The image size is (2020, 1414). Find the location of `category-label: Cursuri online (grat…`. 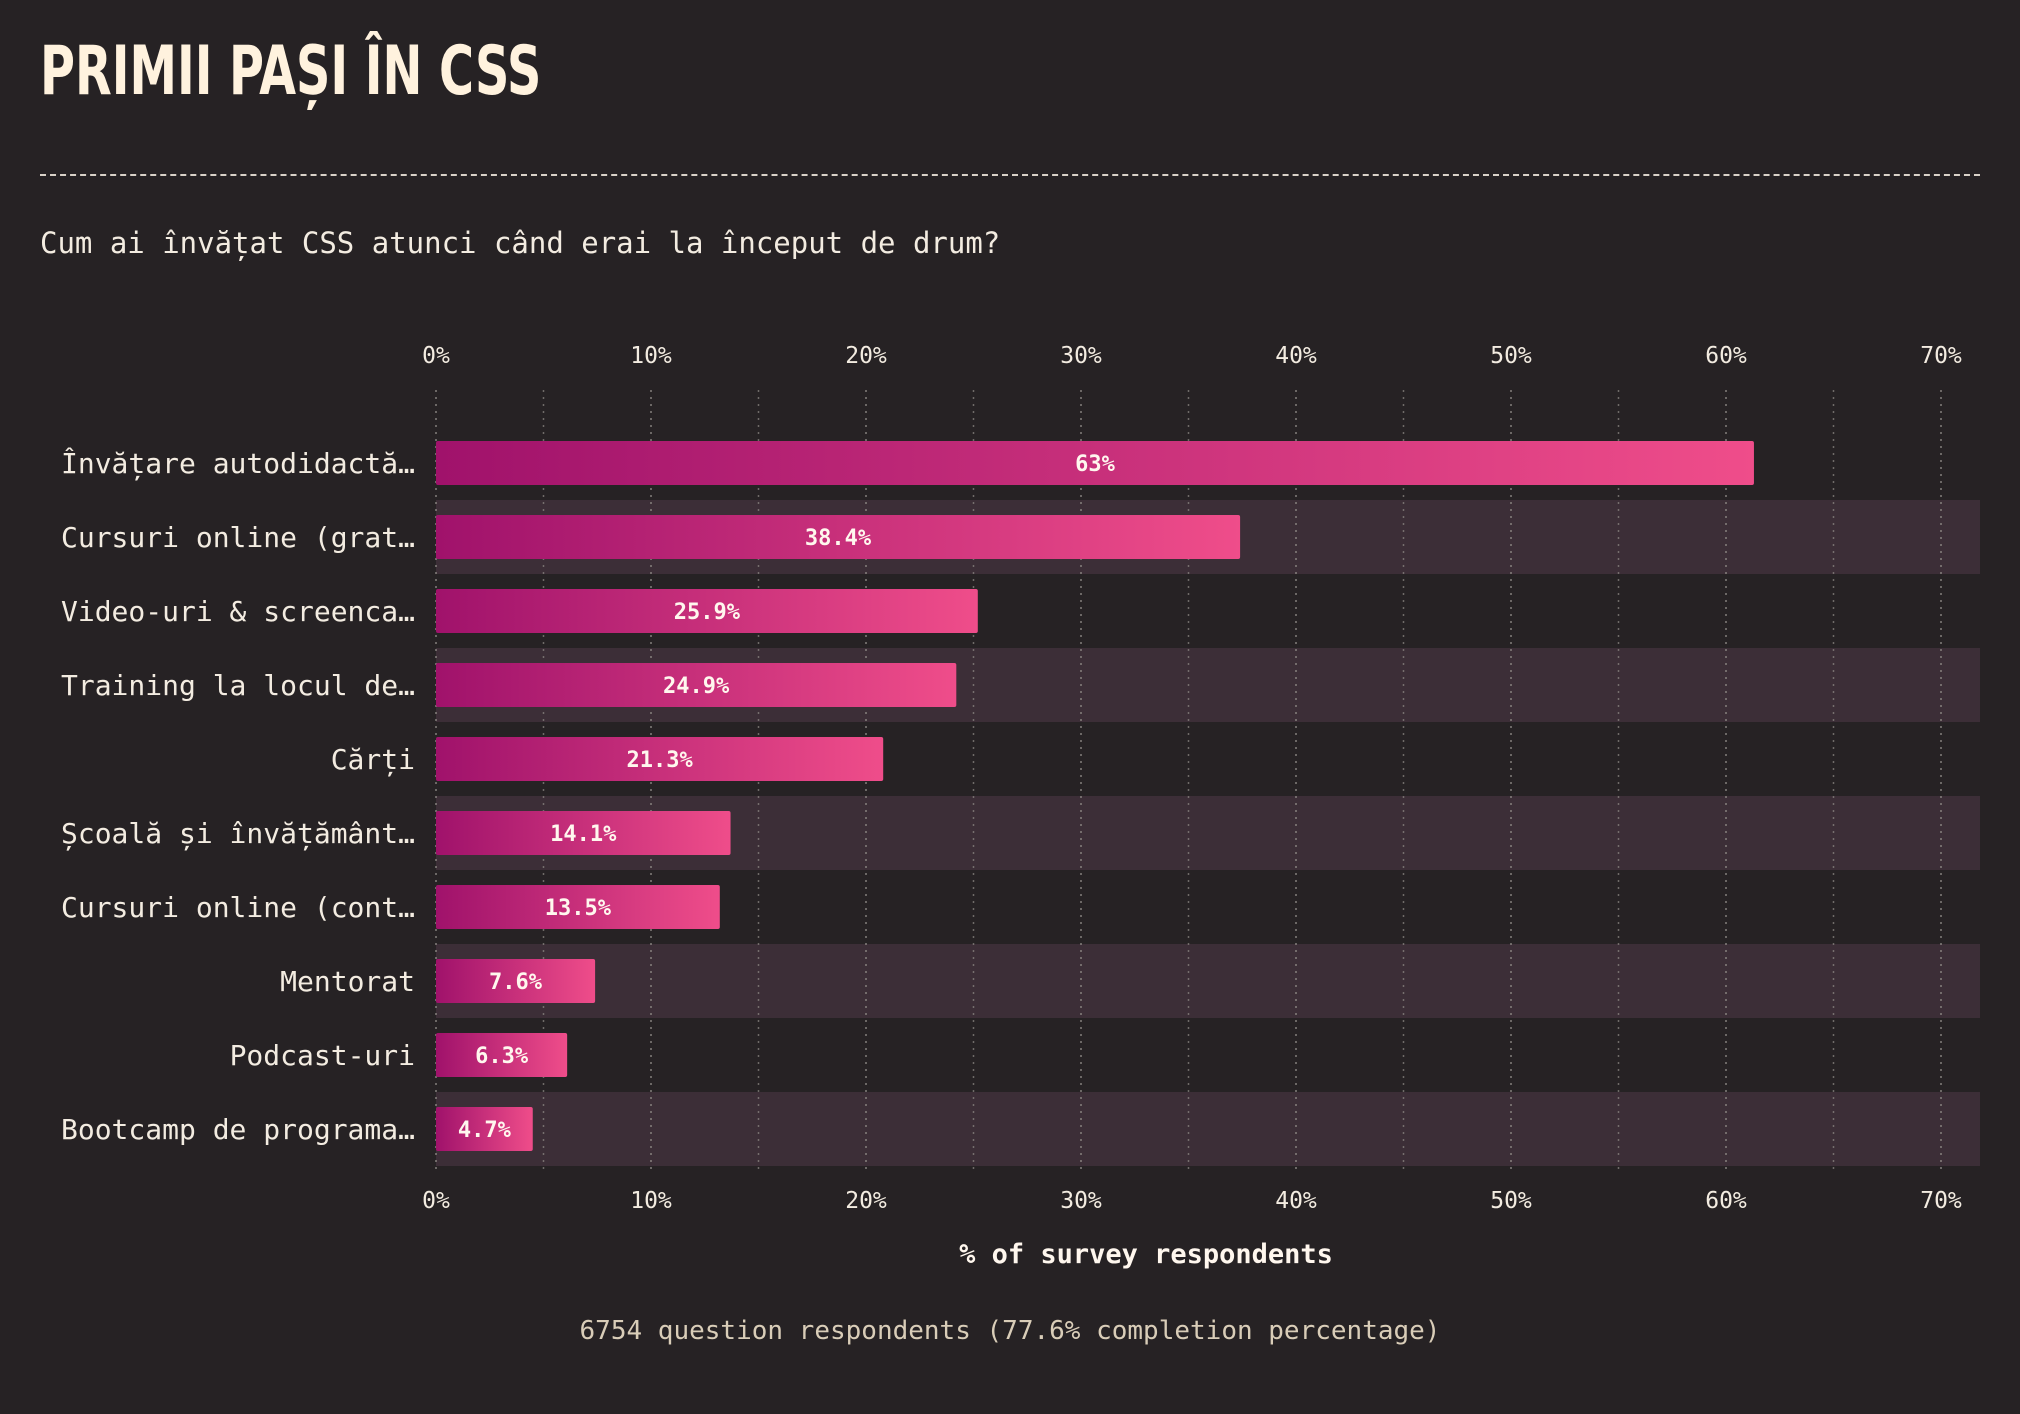

category-label: Cursuri online (grat… is located at coordinates (238, 537).